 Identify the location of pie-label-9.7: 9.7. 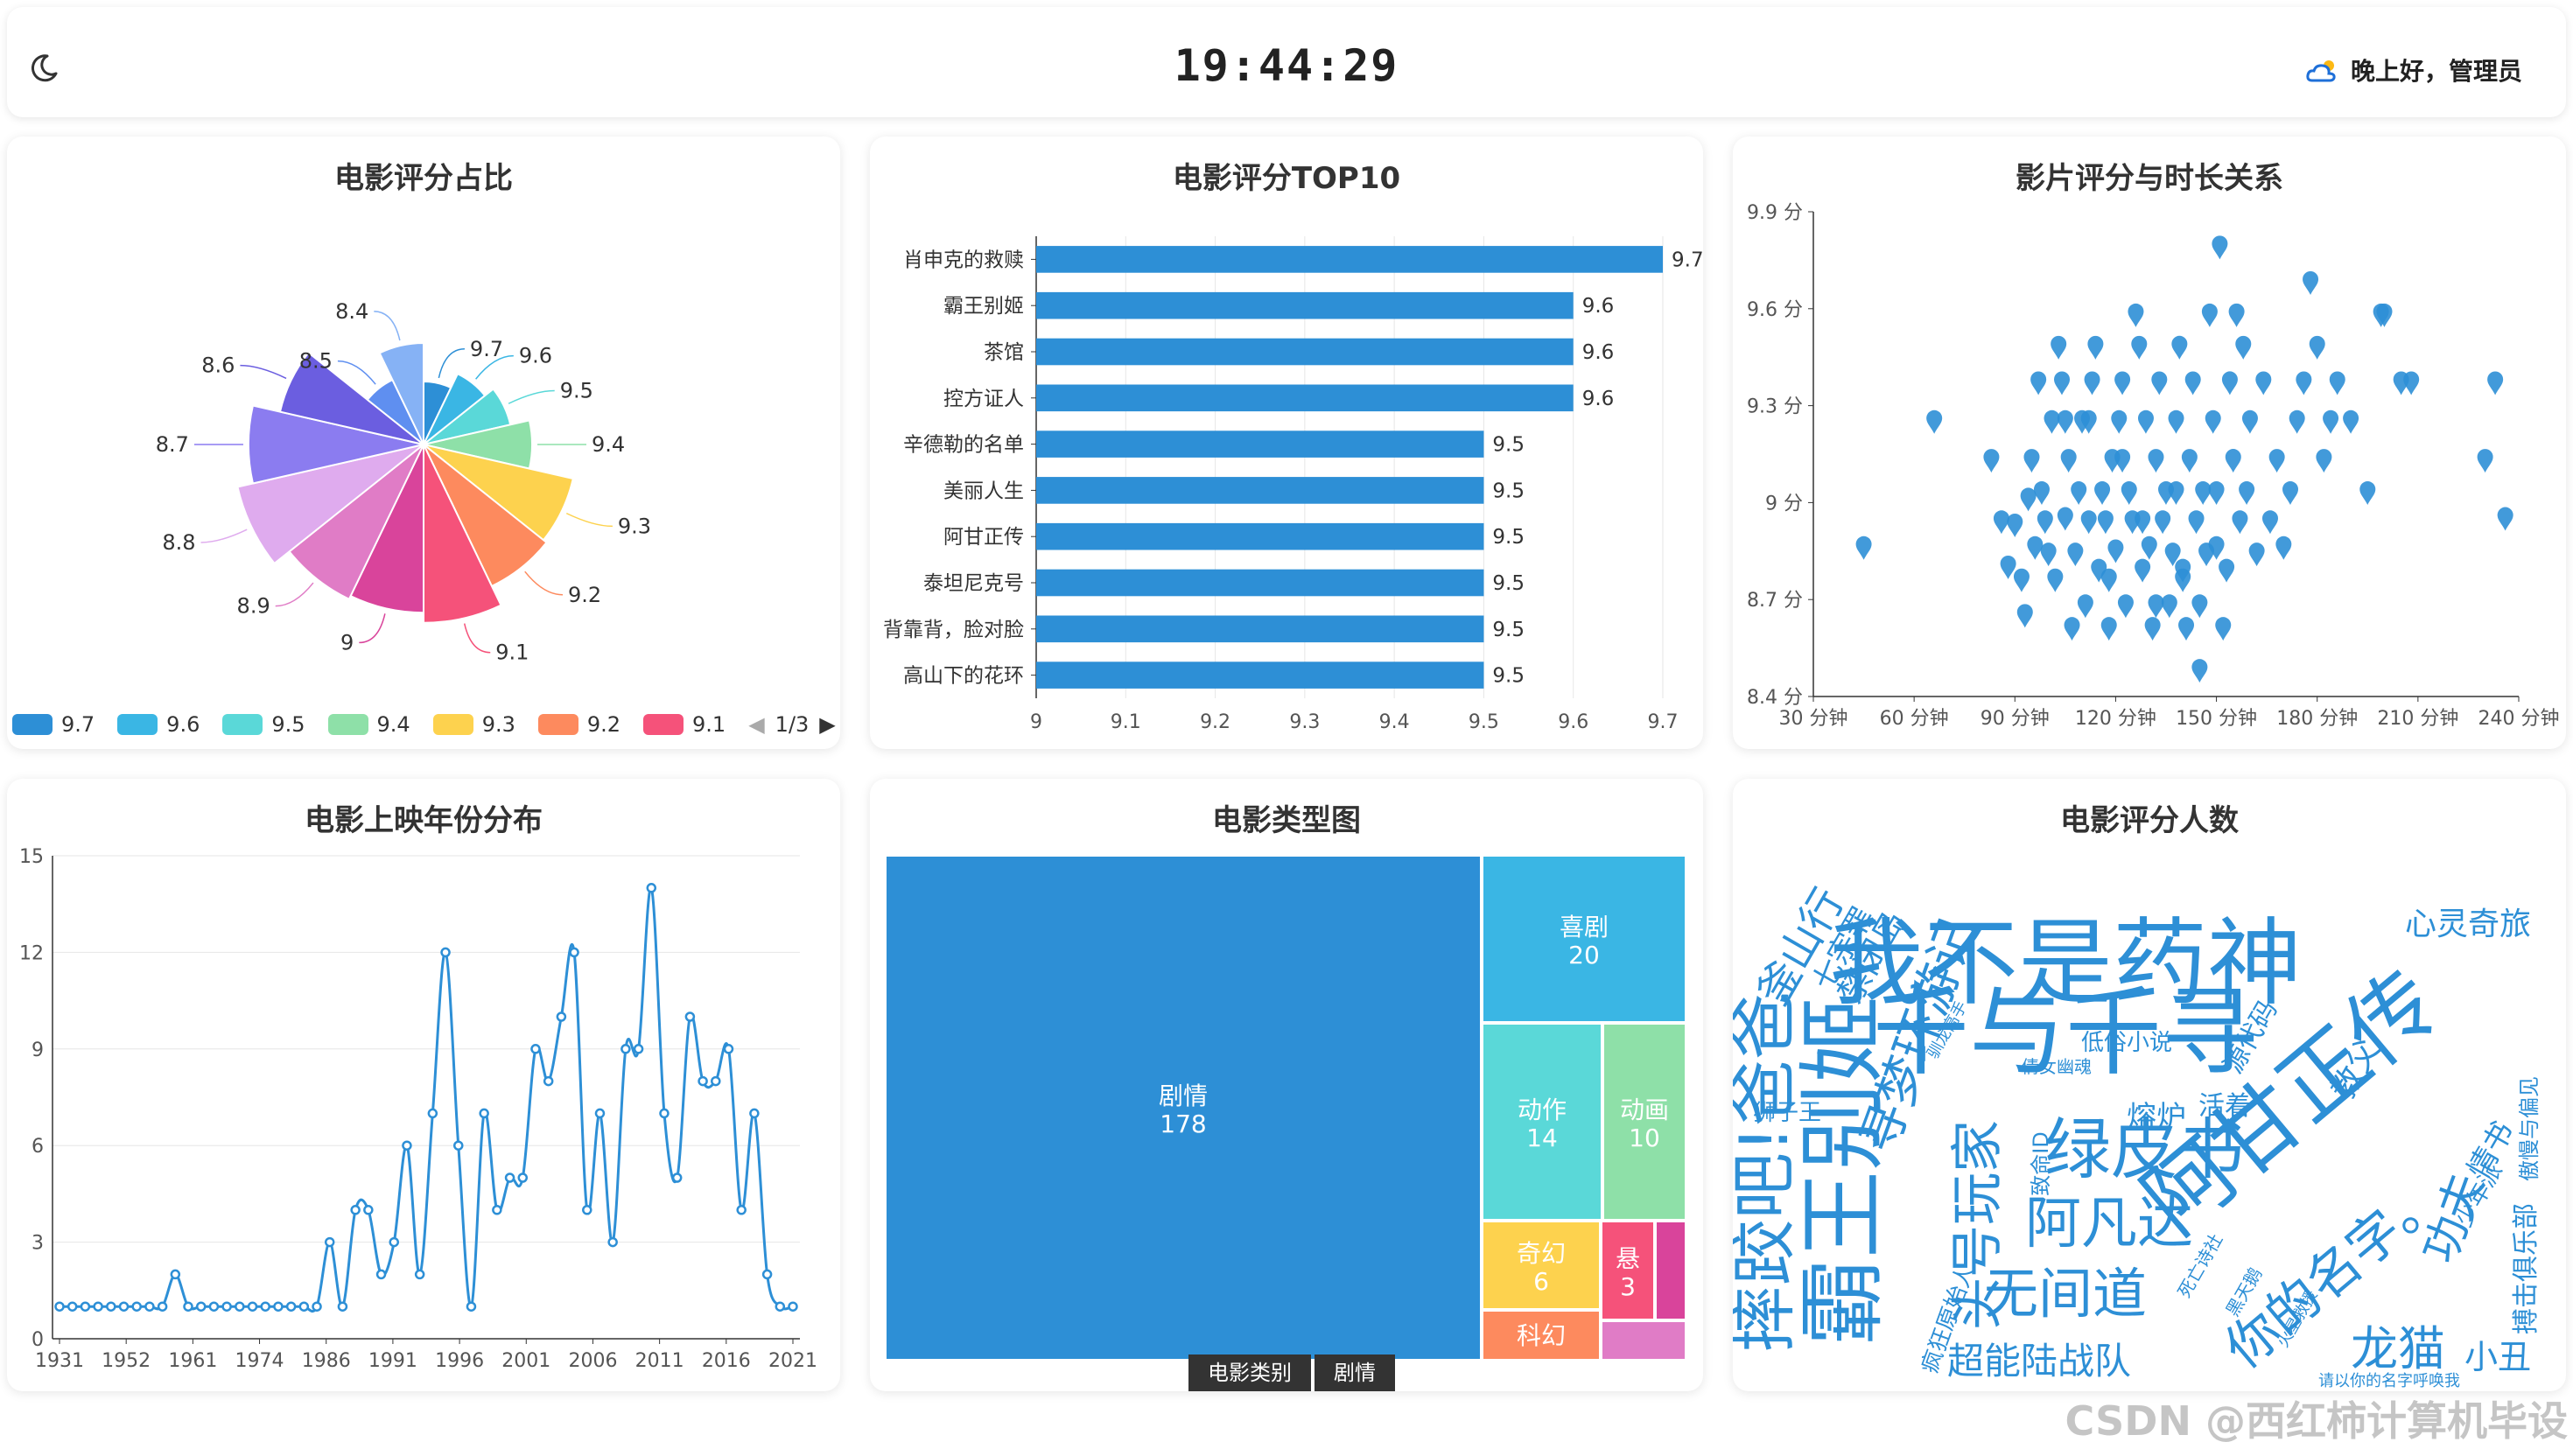
(487, 349).